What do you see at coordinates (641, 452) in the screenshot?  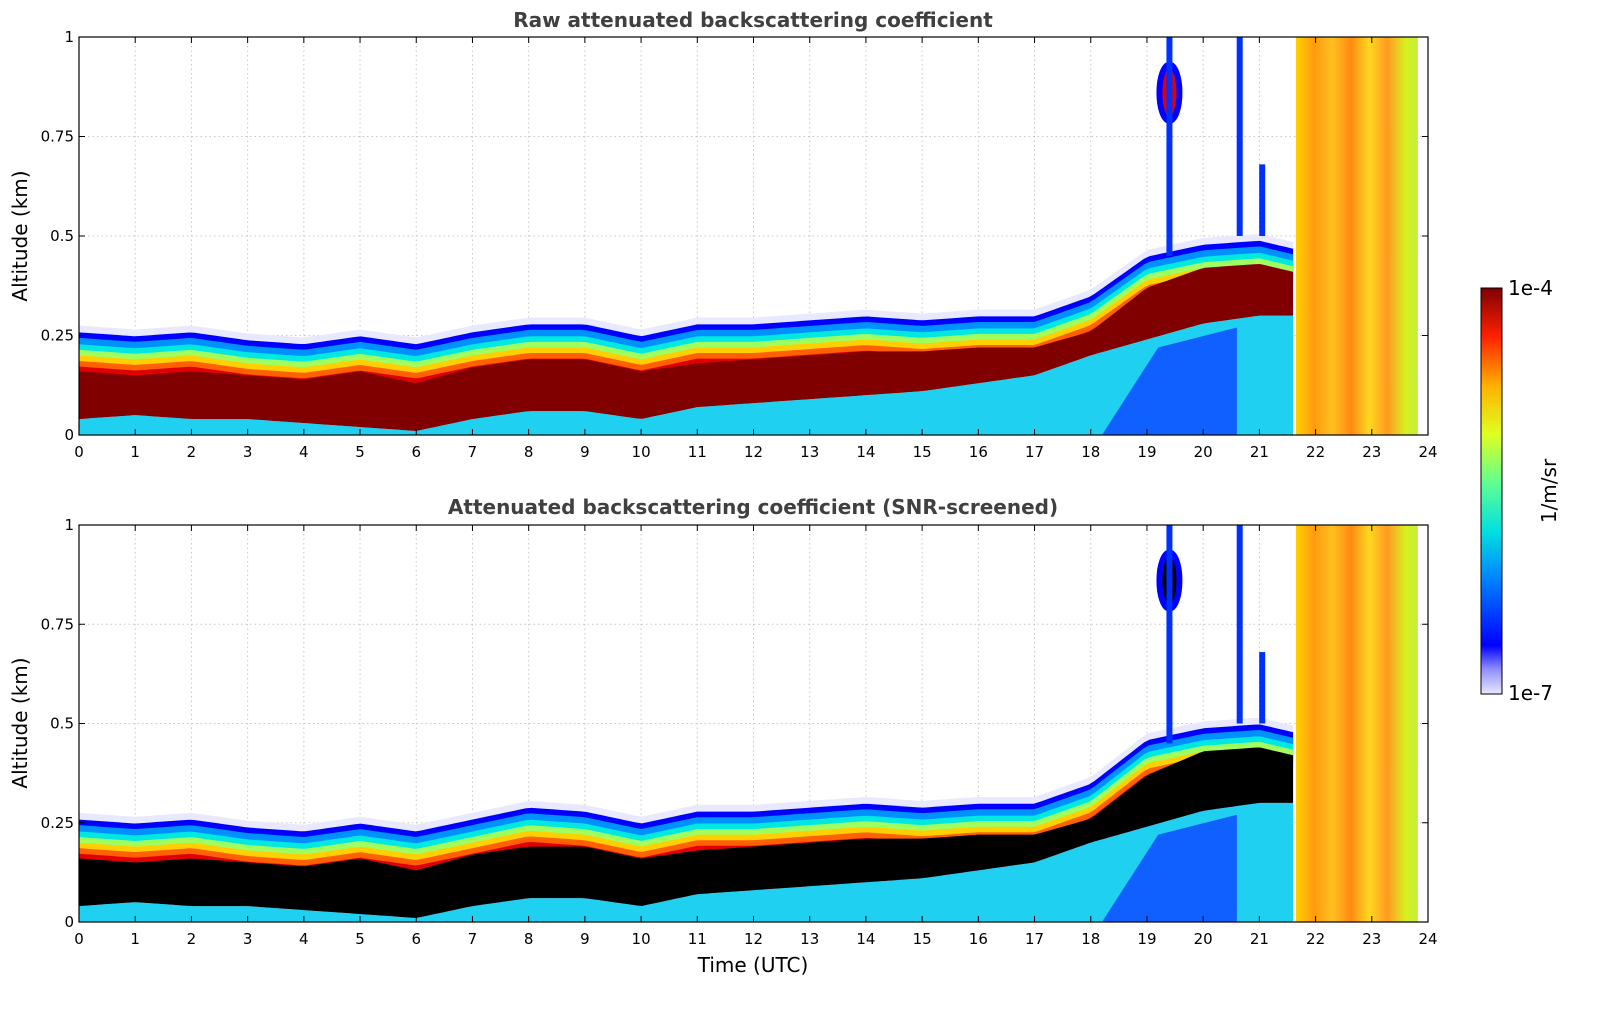 I see `raw-x-tick-label: 10` at bounding box center [641, 452].